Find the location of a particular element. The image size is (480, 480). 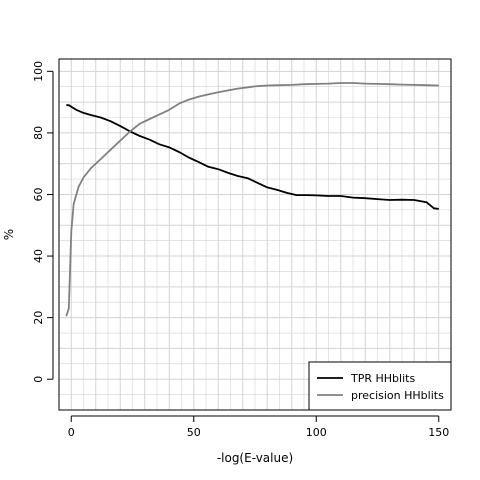

legend-box is located at coordinates (380, 386).